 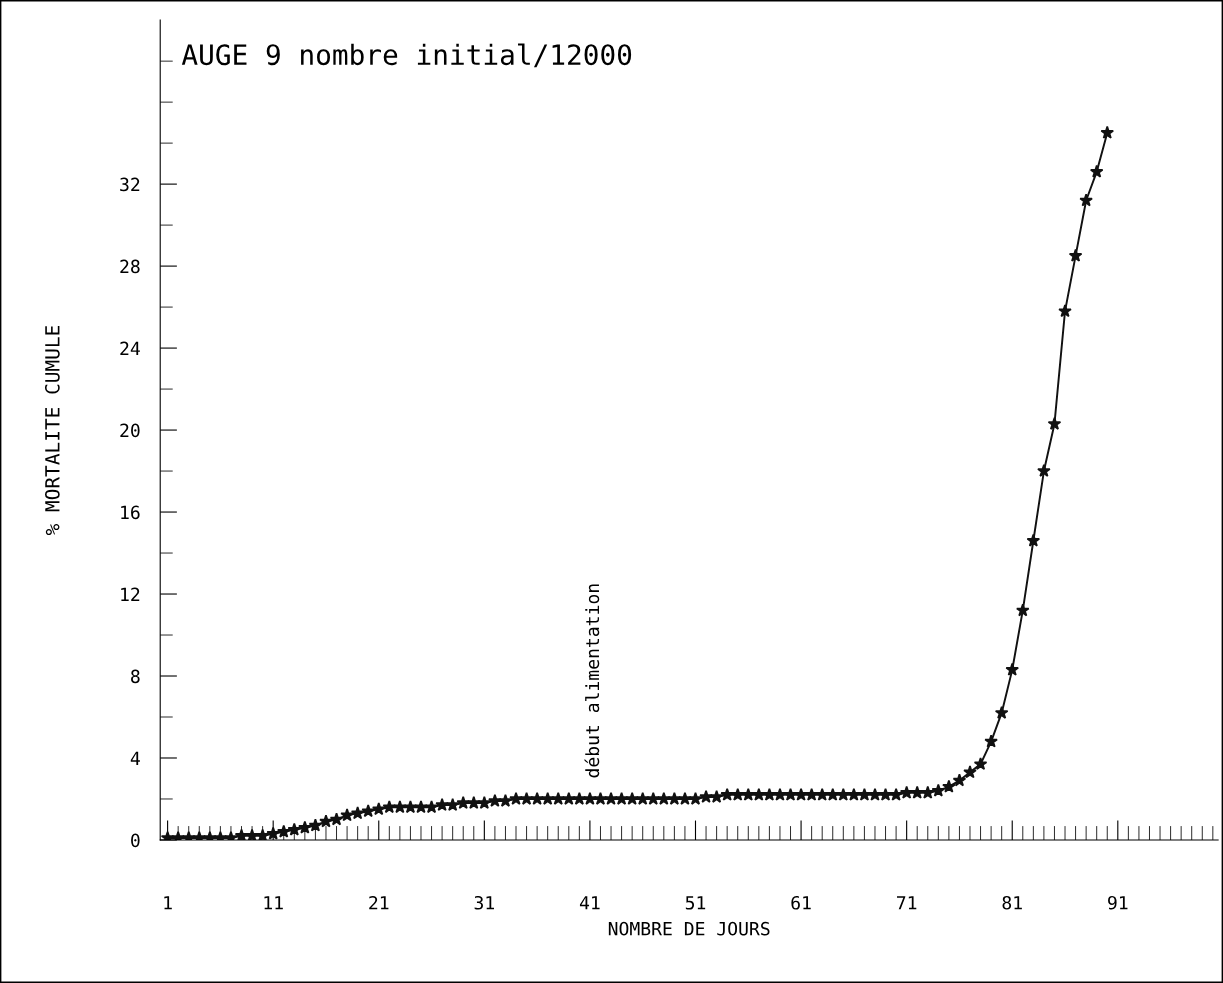 What do you see at coordinates (406, 55) in the screenshot?
I see `text: AUGE 9 nombre initial/12000` at bounding box center [406, 55].